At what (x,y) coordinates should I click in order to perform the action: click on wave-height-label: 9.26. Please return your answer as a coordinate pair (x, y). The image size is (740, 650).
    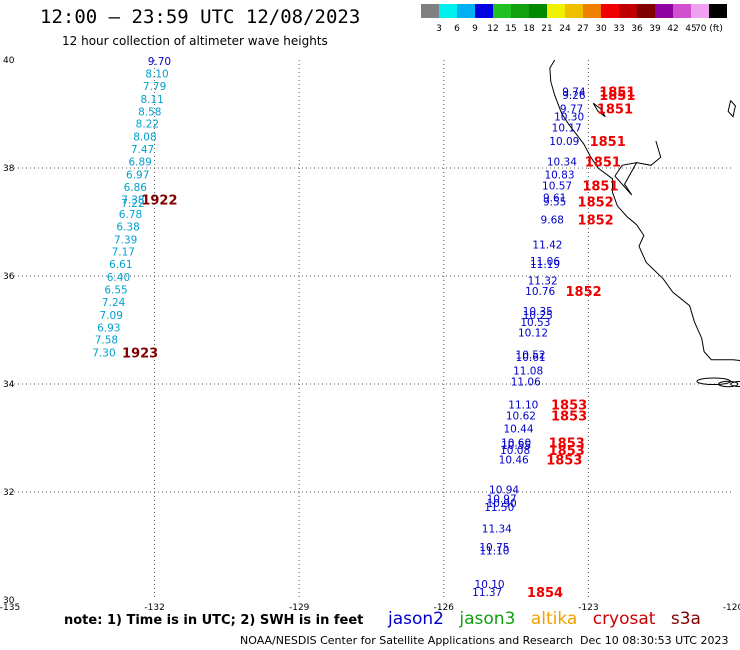
    Looking at the image, I should click on (574, 96).